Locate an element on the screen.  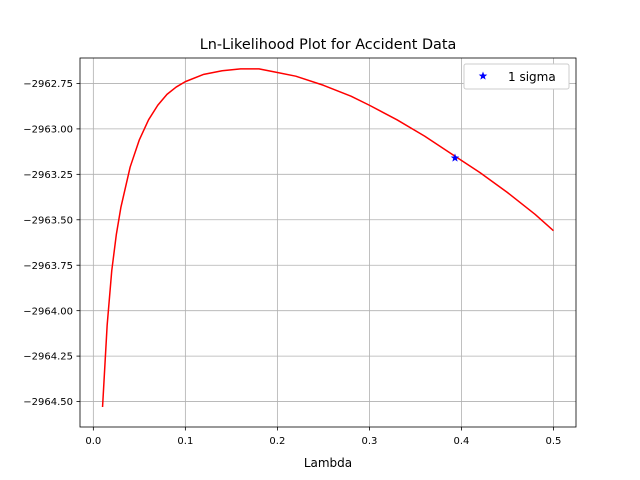
x-axis: 0.0 0.1 0.2 0.3 0.4 0.5 is located at coordinates (323, 437).